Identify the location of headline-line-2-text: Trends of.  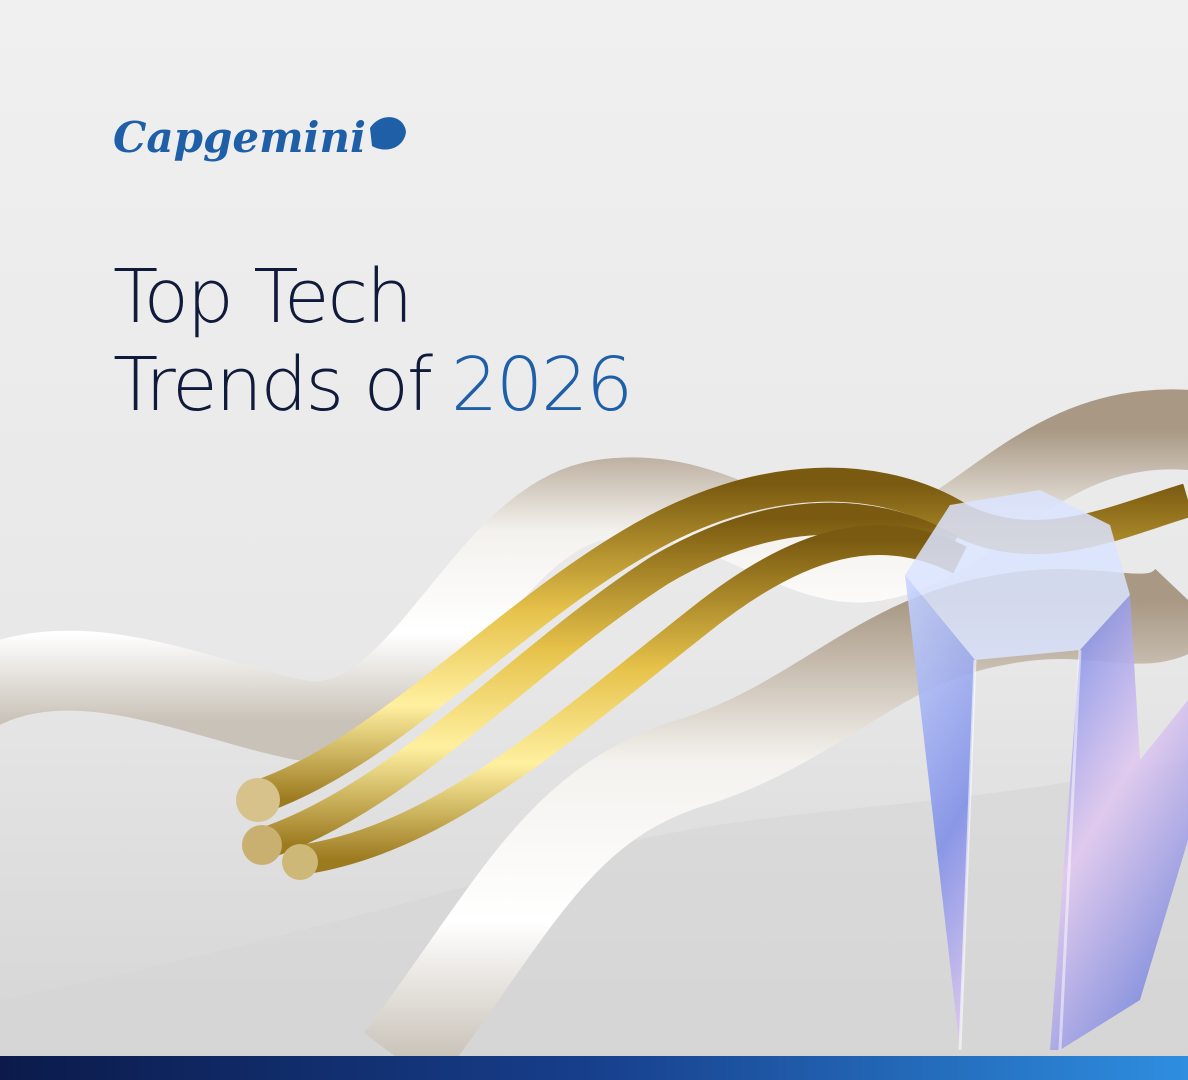
(273, 385).